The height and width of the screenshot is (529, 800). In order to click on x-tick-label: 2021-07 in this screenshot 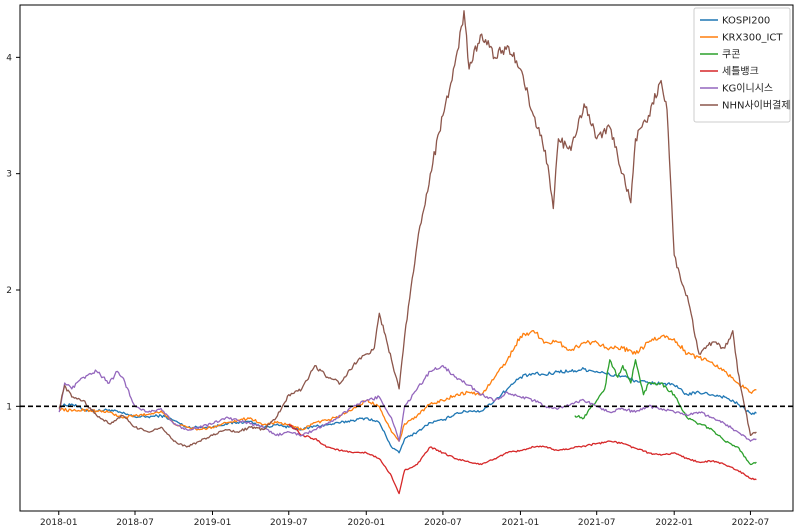, I will do `click(597, 523)`.